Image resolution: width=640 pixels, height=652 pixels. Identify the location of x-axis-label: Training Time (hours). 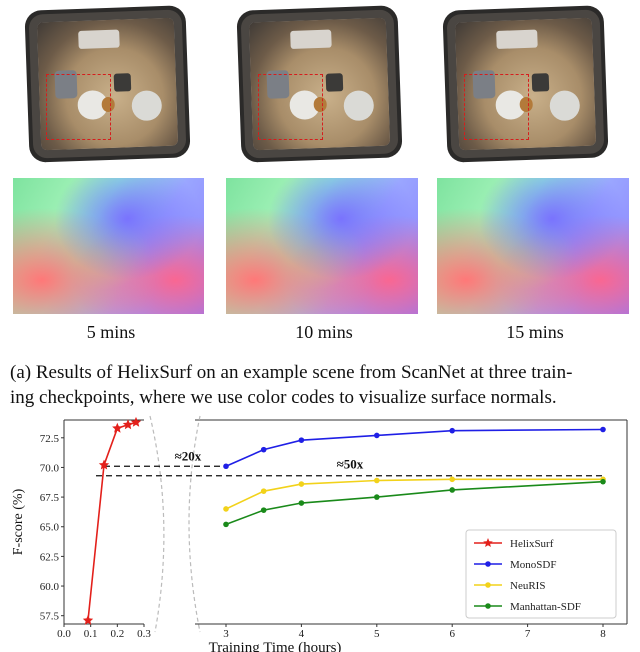
(275, 646).